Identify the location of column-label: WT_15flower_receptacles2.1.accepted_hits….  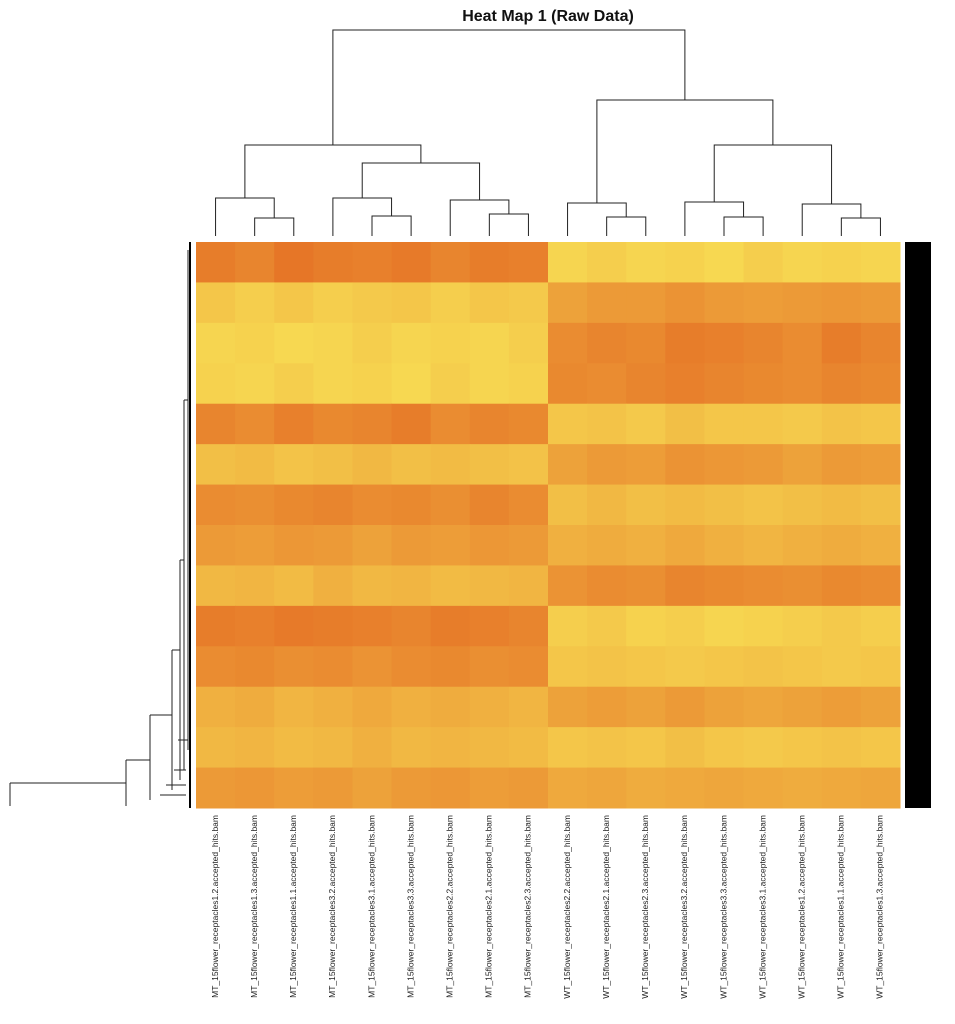
(606, 907).